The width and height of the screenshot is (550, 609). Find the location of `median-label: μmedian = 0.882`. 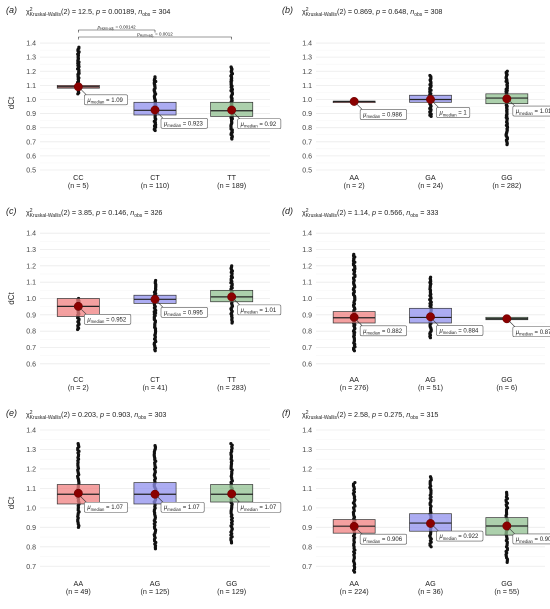

median-label: μmedian = 0.882 is located at coordinates (382, 332).